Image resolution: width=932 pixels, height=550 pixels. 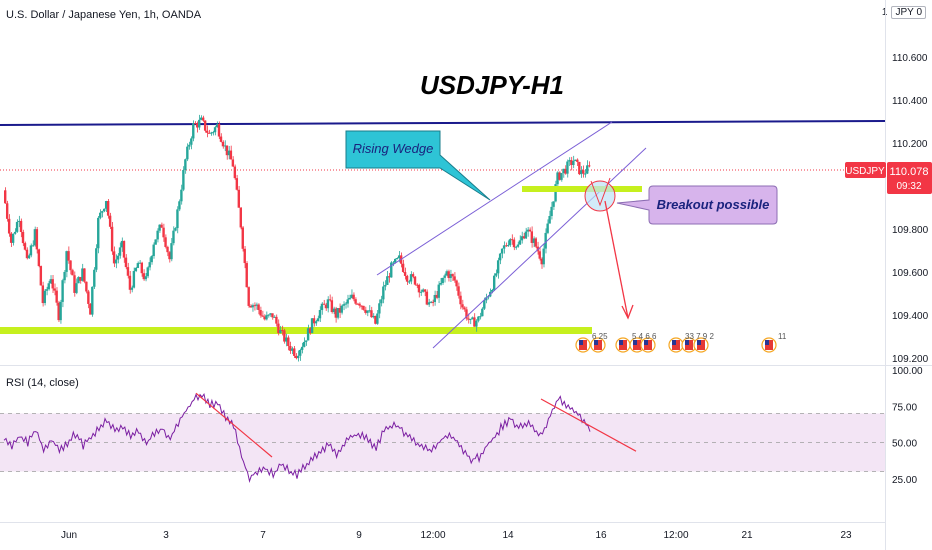 What do you see at coordinates (296, 330) in the screenshot?
I see `support-zone` at bounding box center [296, 330].